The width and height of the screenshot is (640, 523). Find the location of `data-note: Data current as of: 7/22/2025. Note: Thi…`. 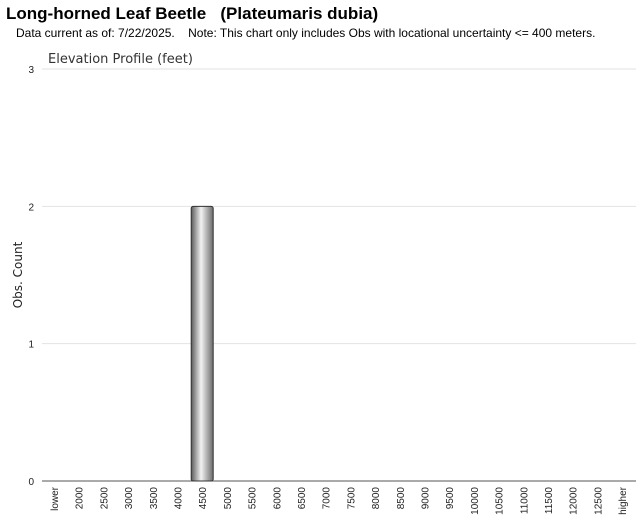

data-note: Data current as of: 7/22/2025. Note: Thi… is located at coordinates (306, 33).